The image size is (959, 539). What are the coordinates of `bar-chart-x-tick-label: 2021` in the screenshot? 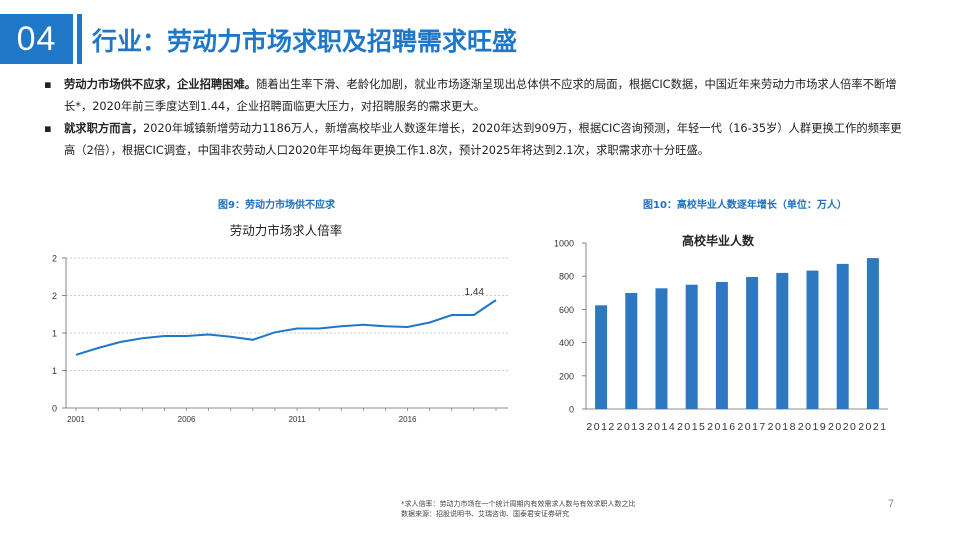 It's located at (872, 427).